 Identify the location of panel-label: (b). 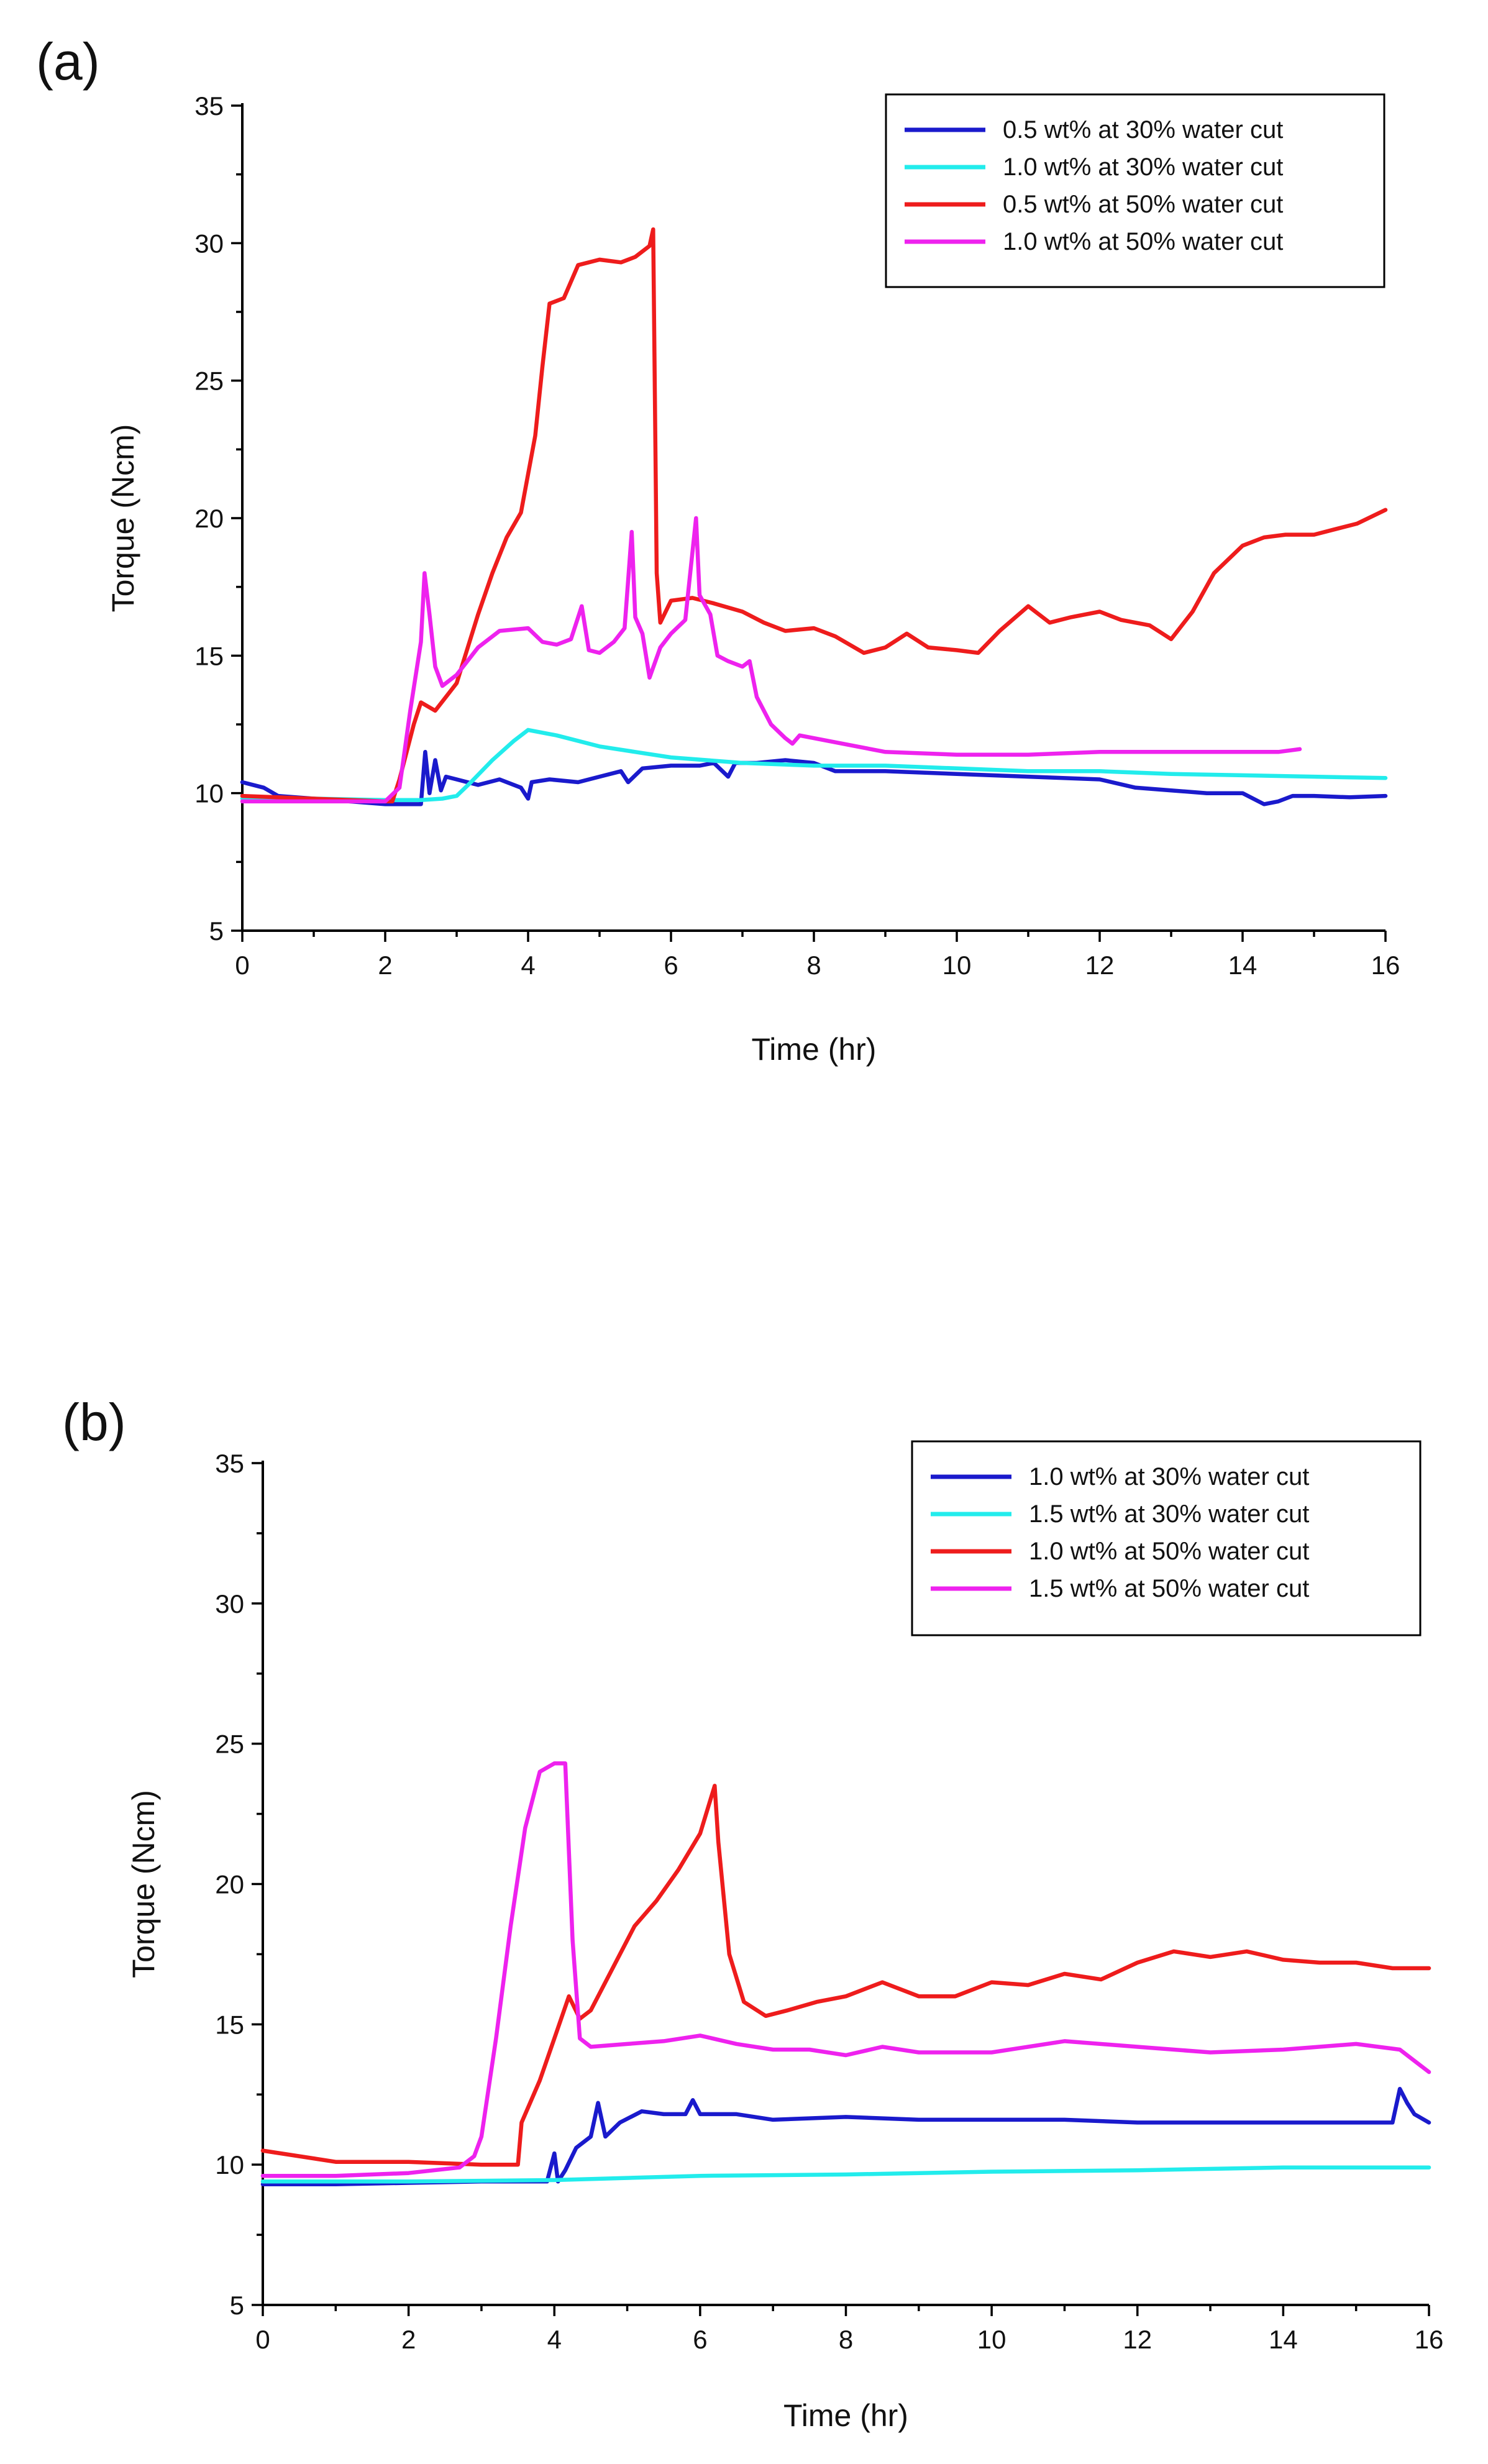
(94, 1422).